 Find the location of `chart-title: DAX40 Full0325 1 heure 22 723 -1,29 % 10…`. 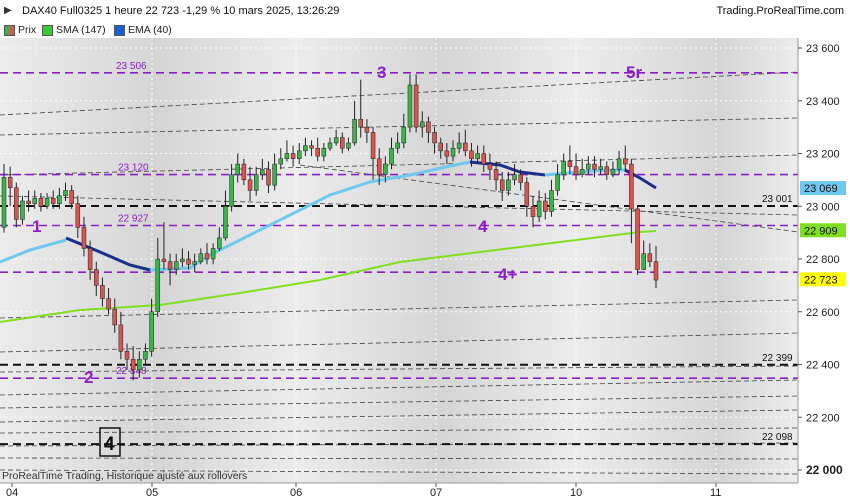

chart-title: DAX40 Full0325 1 heure 22 723 -1,29 % 10… is located at coordinates (181, 11).